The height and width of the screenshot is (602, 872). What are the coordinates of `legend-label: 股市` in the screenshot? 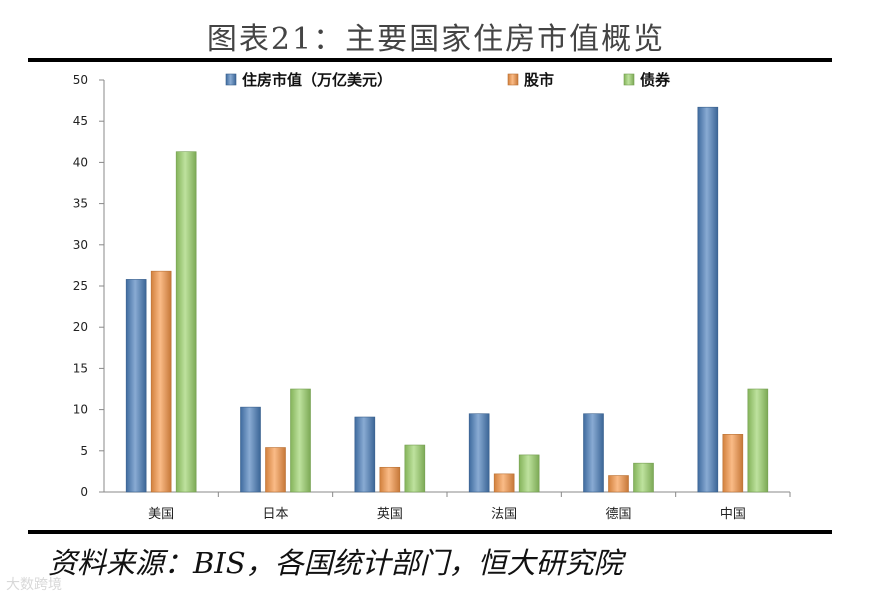 It's located at (539, 80).